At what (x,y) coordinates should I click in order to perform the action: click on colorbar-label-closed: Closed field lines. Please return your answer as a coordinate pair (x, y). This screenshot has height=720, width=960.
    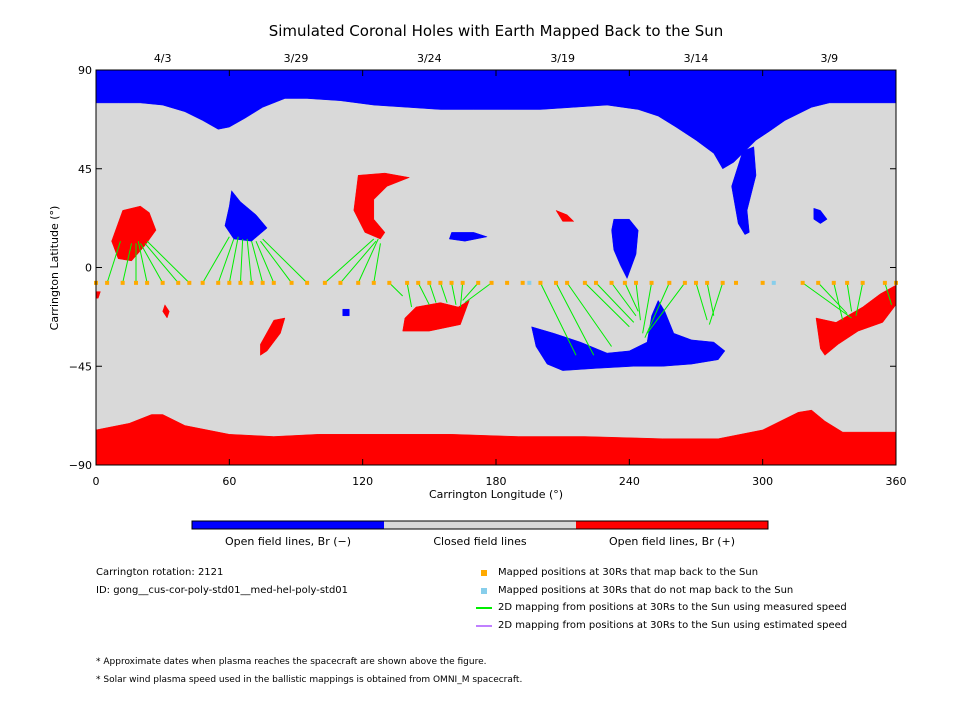
    Looking at the image, I should click on (480, 541).